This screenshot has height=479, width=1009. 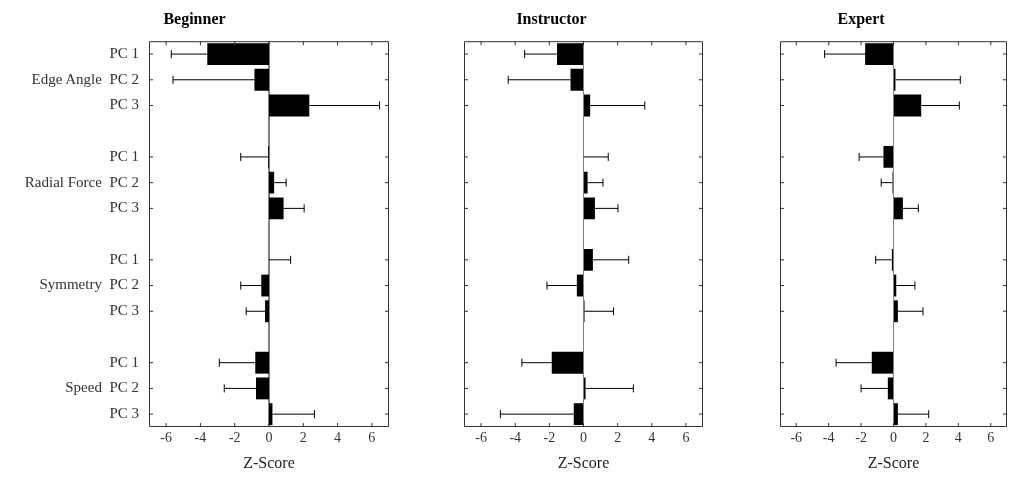 What do you see at coordinates (85, 78) in the screenshot?
I see `y-tick-label: Edge Angle PC 2` at bounding box center [85, 78].